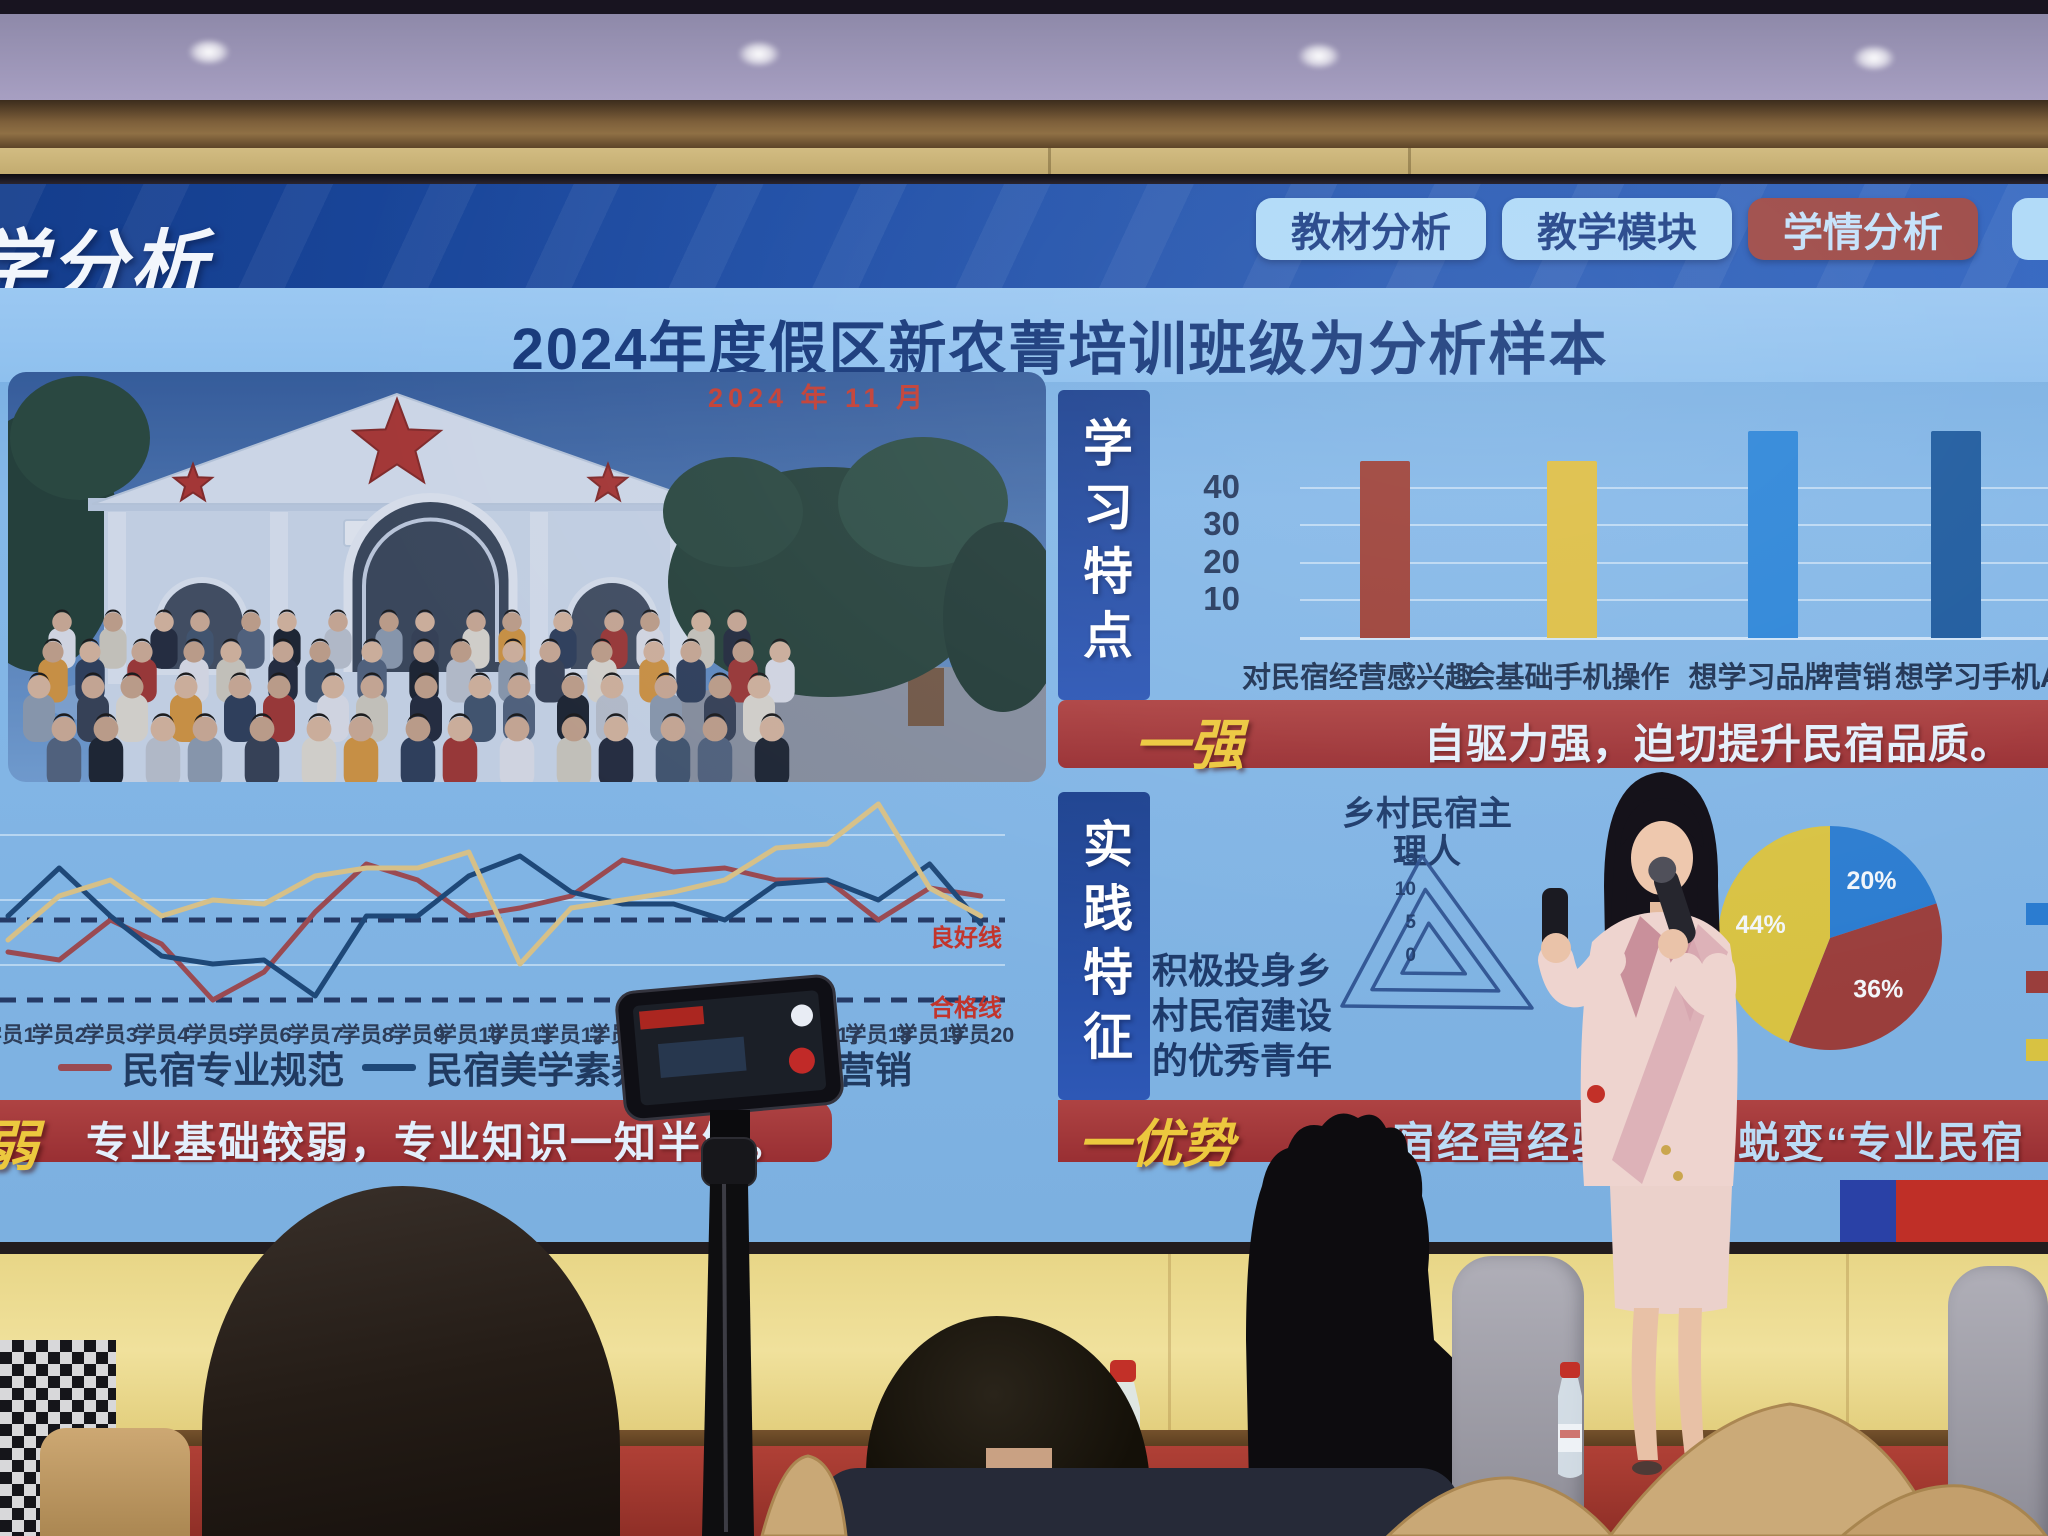 The width and height of the screenshot is (2048, 1536). What do you see at coordinates (1718, 744) in the screenshot?
I see `band-text: 自驱力强，迫切提升民宿品质。` at bounding box center [1718, 744].